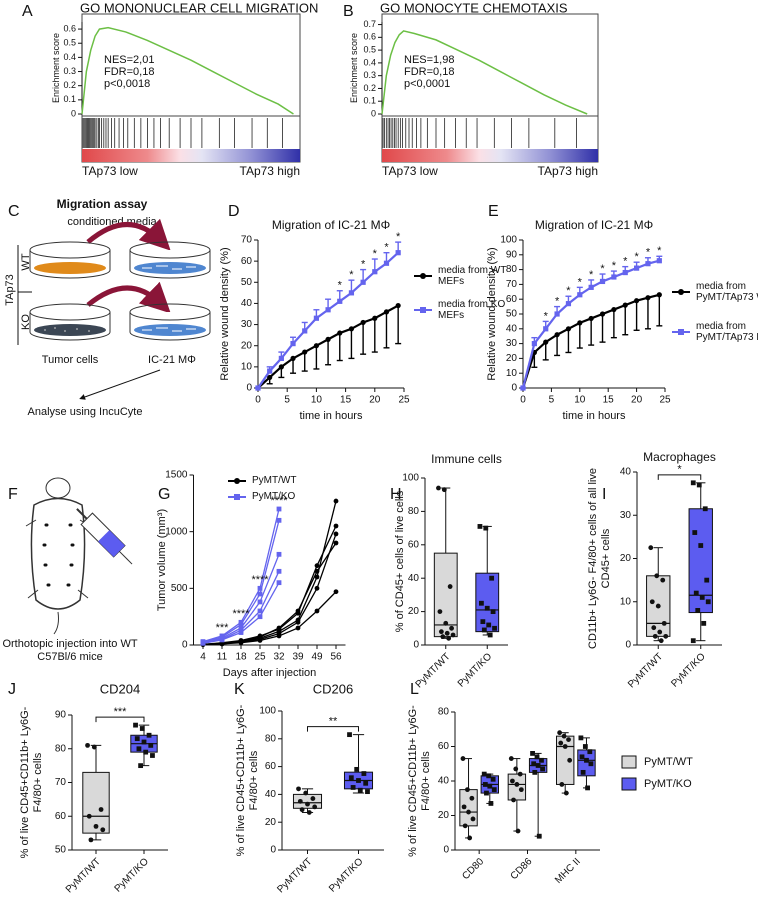 The image size is (758, 904). What do you see at coordinates (128, 297) in the screenshot?
I see `arrow` at bounding box center [128, 297].